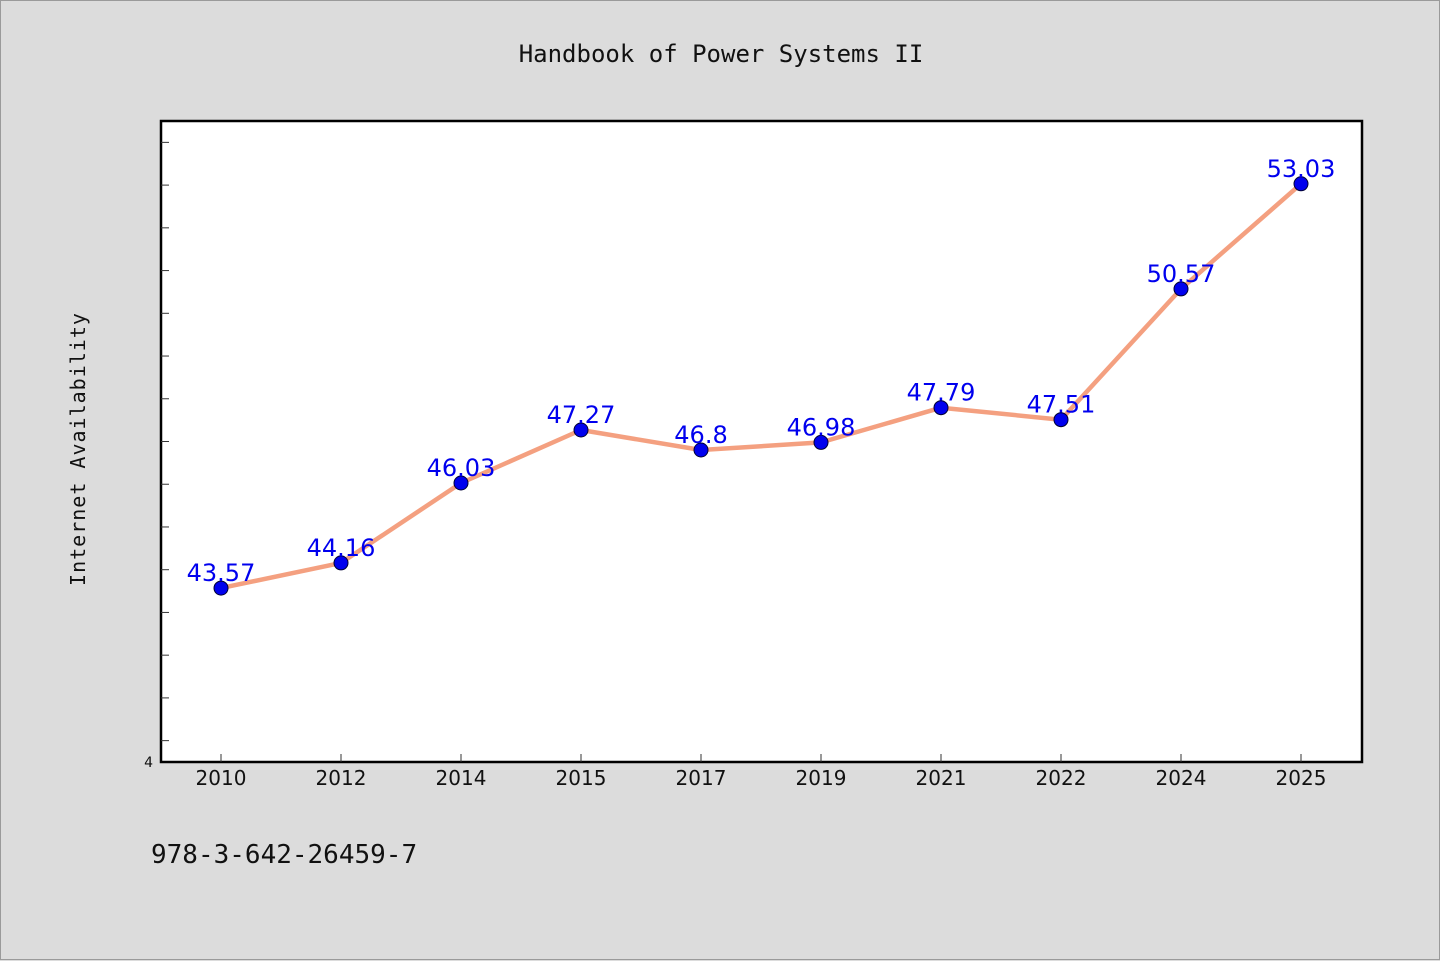  I want to click on data-label: 47.79, so click(941, 393).